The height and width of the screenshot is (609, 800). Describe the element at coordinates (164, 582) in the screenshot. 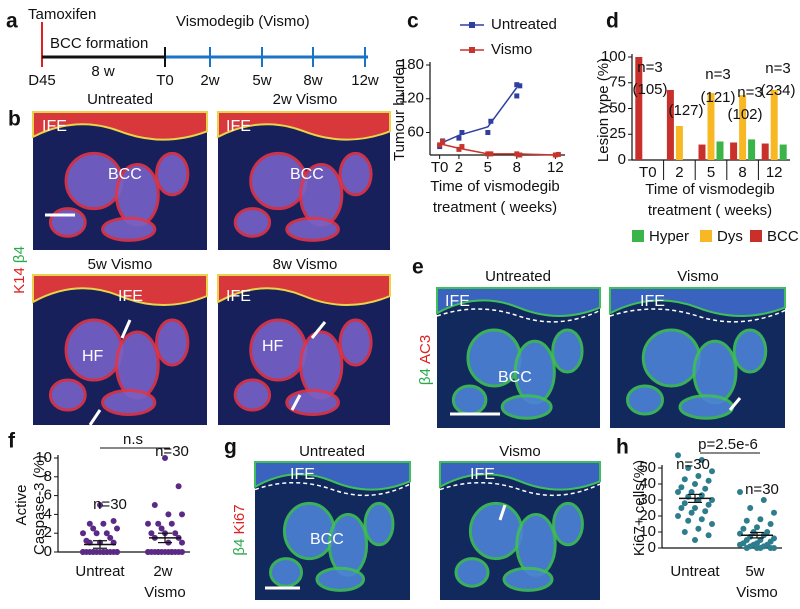

I see `x-tick-label: 2w Vismo` at that location.